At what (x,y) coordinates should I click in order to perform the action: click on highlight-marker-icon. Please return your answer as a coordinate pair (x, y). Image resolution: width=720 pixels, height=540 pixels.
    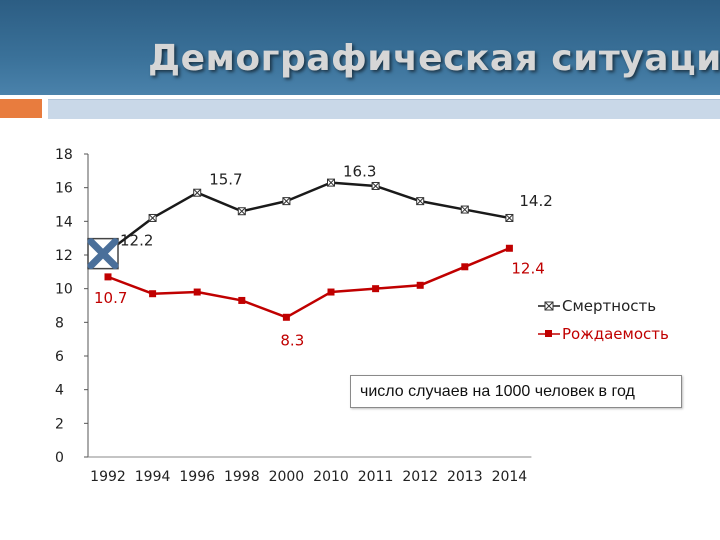
    Looking at the image, I should click on (103, 253).